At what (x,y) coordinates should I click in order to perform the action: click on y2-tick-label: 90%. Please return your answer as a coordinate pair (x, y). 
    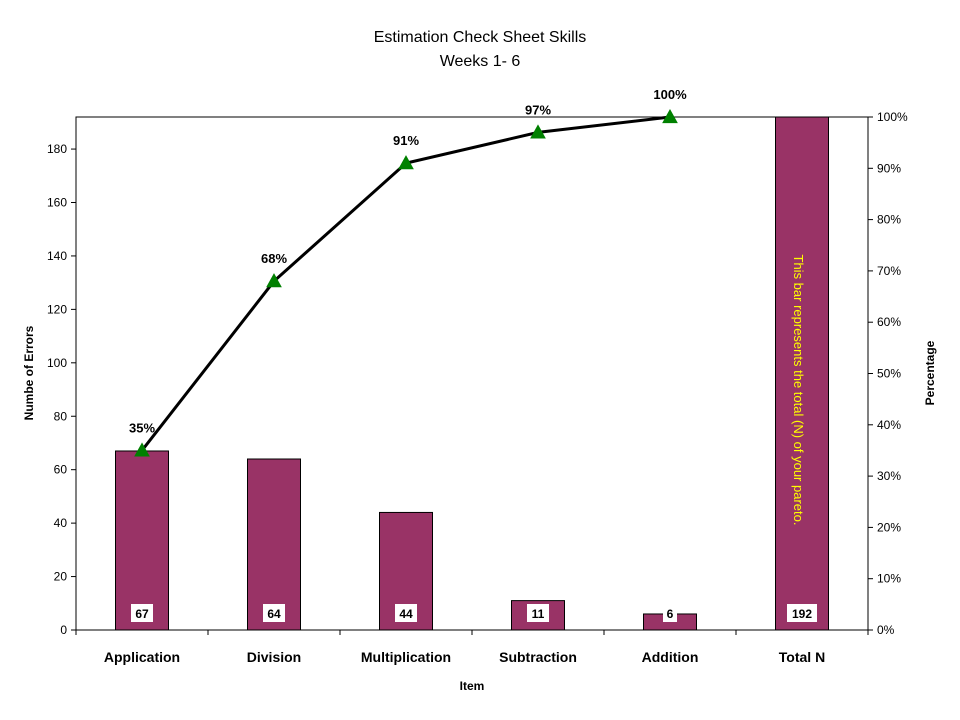
    Looking at the image, I should click on (889, 168).